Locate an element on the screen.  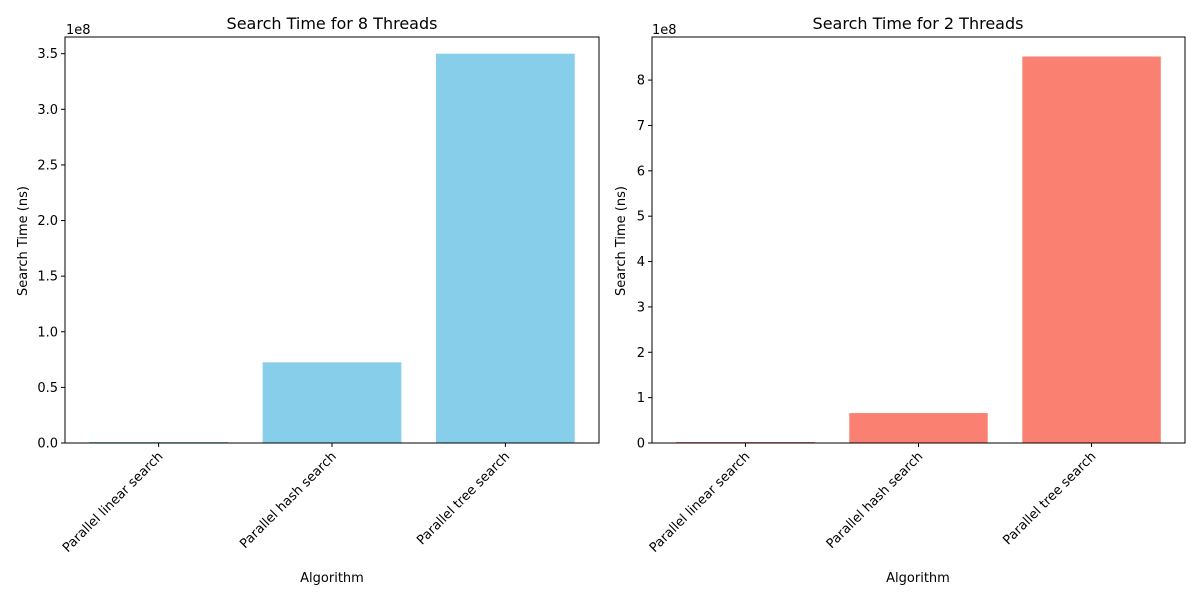
y-tick-label: 1.0 is located at coordinates (47, 332).